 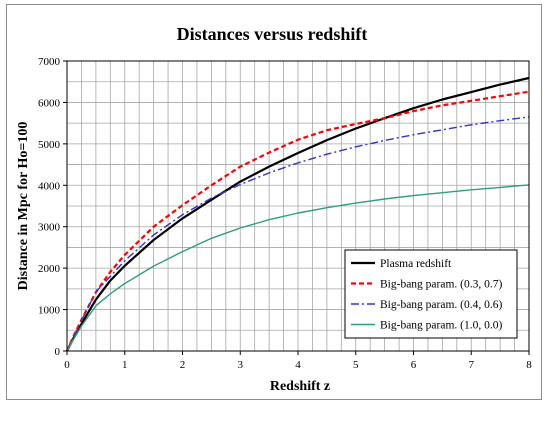 I want to click on y-tick-label: 1000, so click(x=49, y=311).